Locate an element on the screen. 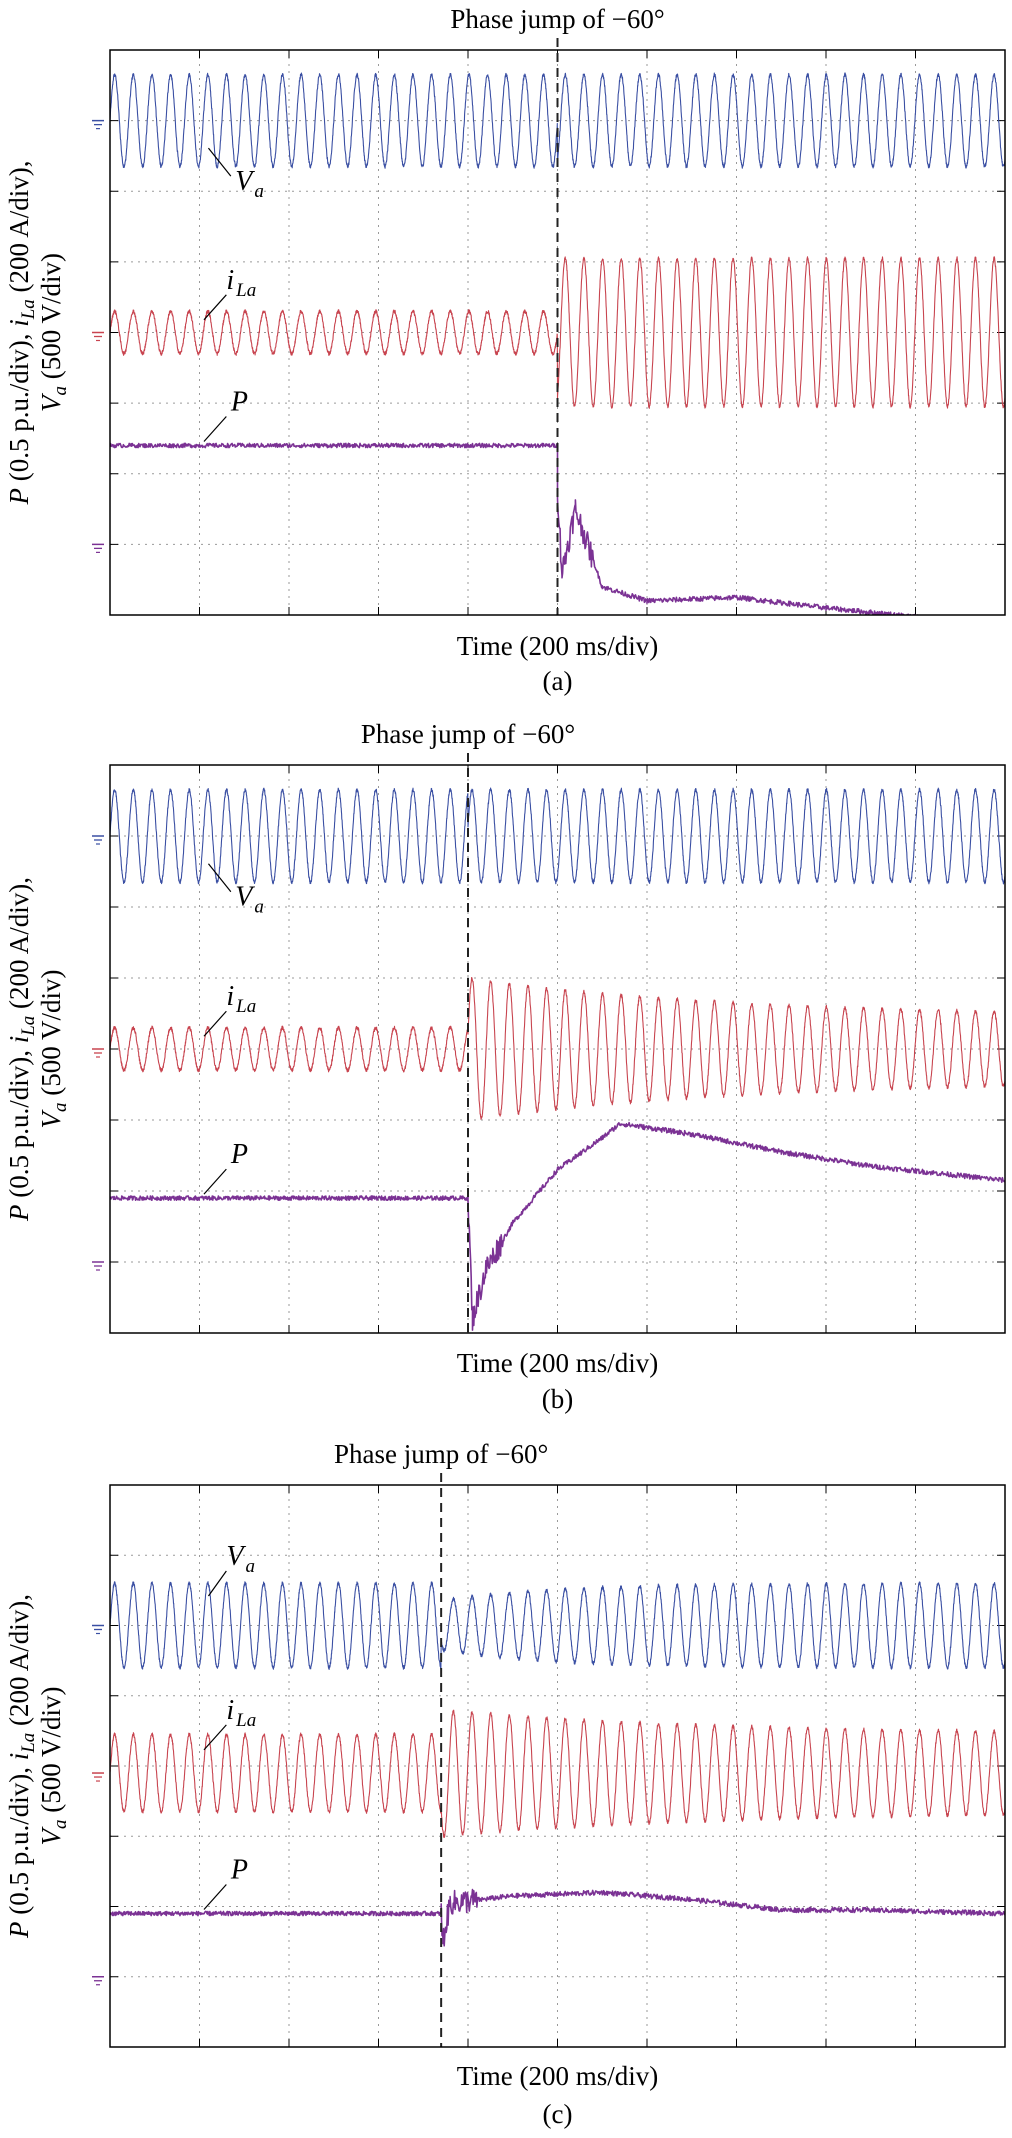  panel-label: (b) is located at coordinates (557, 1399).